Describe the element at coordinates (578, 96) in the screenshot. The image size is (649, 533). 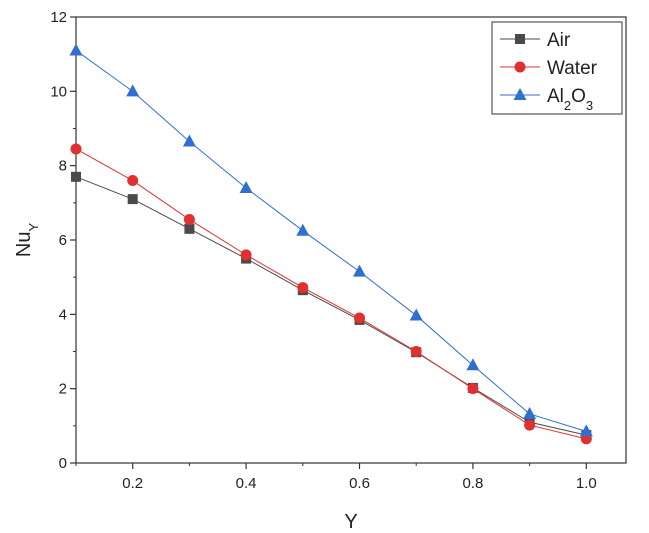
I see `legend-label-part: O` at that location.